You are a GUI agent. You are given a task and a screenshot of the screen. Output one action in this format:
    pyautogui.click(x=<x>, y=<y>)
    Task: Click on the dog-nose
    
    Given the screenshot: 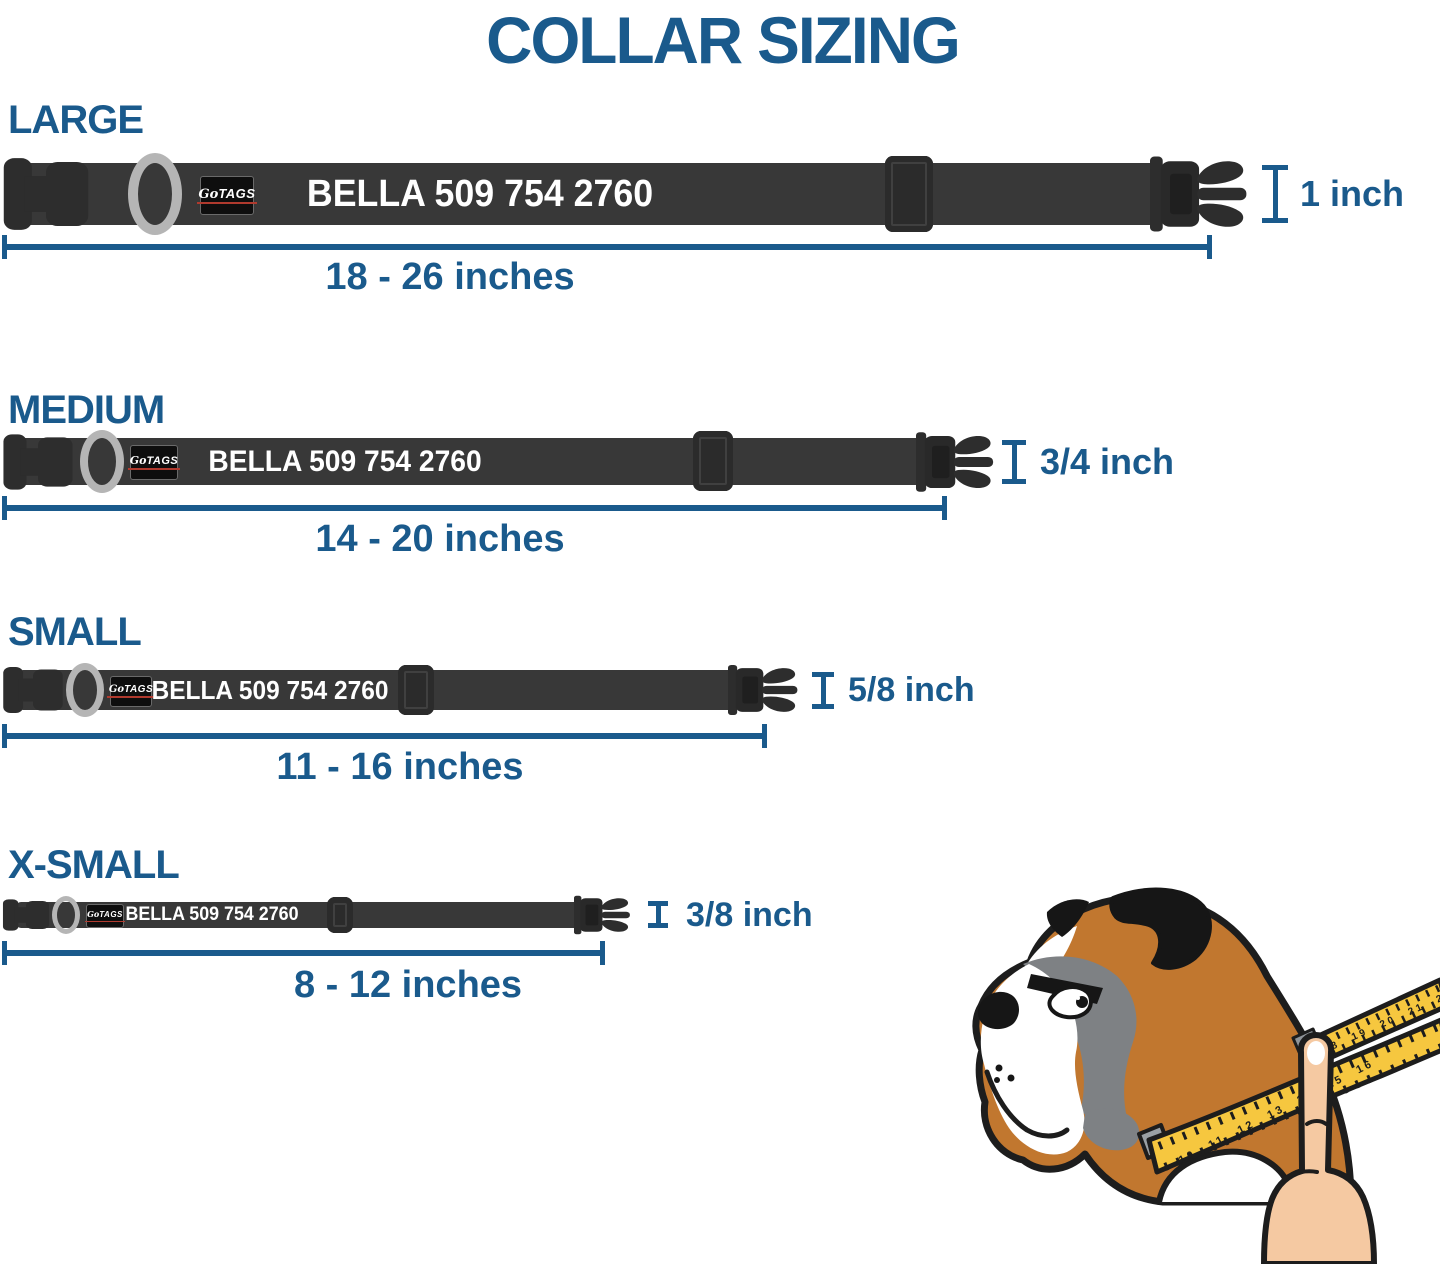 What is the action you would take?
    pyautogui.click(x=998, y=1010)
    